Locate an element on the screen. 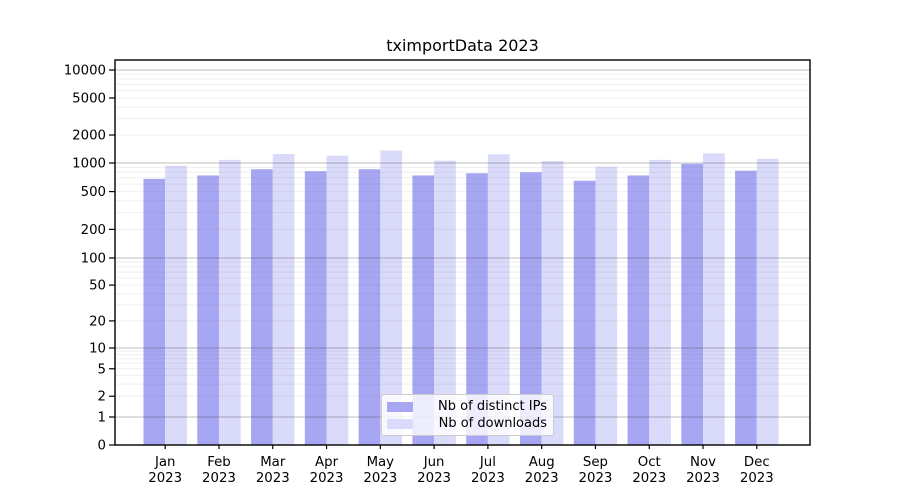  y-tick-label: 50 is located at coordinates (97, 286).